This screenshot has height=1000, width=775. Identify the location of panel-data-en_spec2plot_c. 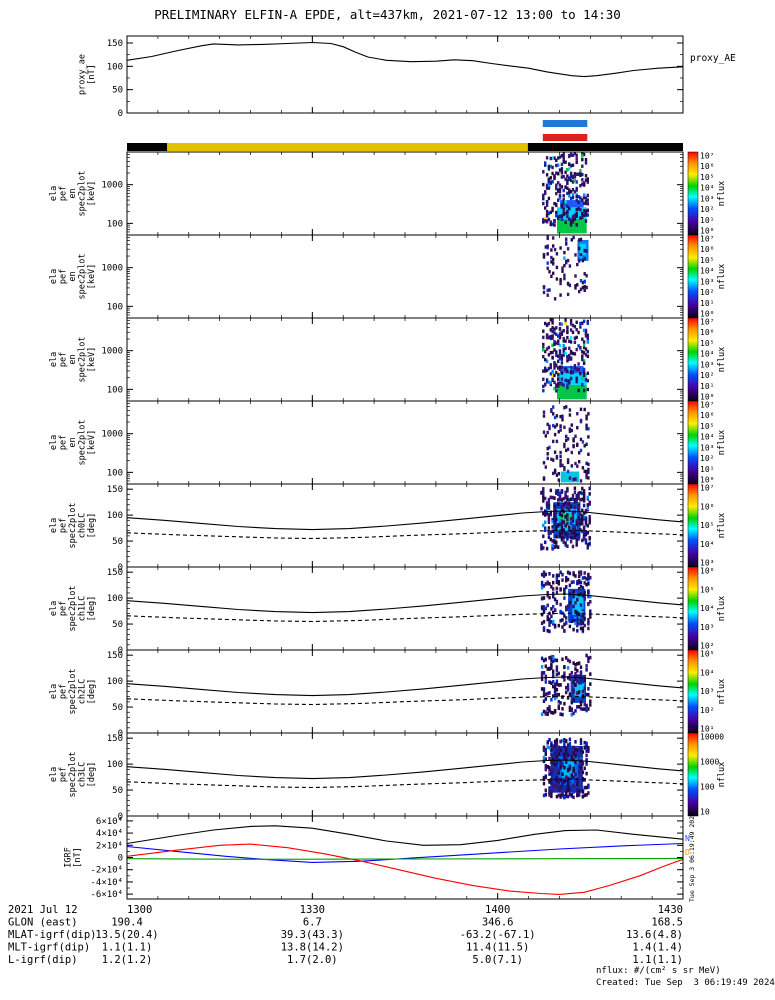
(565, 359).